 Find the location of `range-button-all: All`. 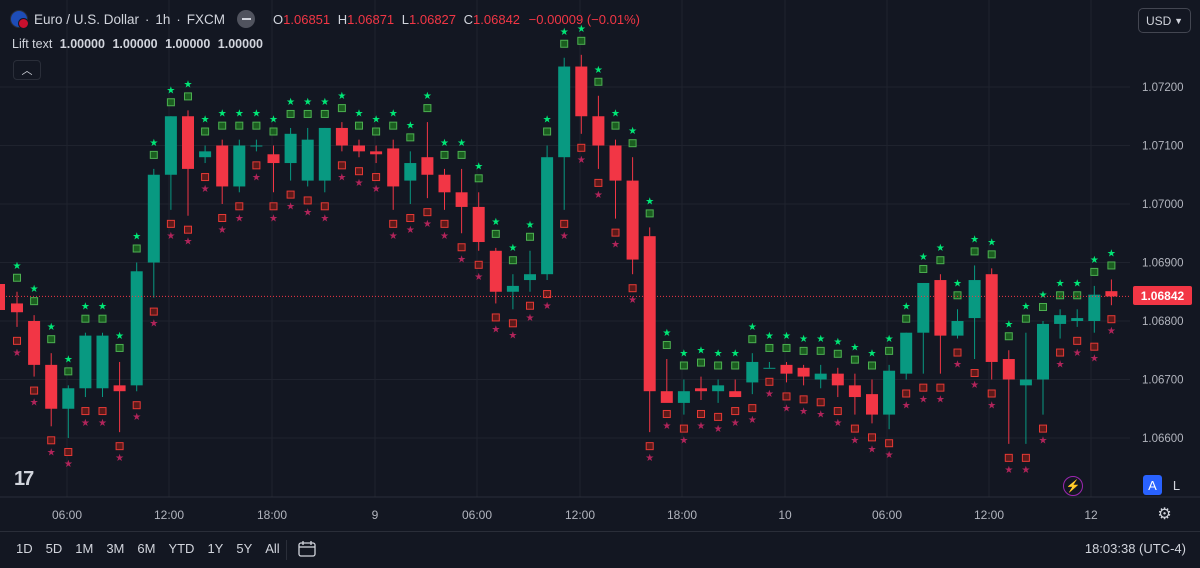

range-button-all: All is located at coordinates (272, 548).